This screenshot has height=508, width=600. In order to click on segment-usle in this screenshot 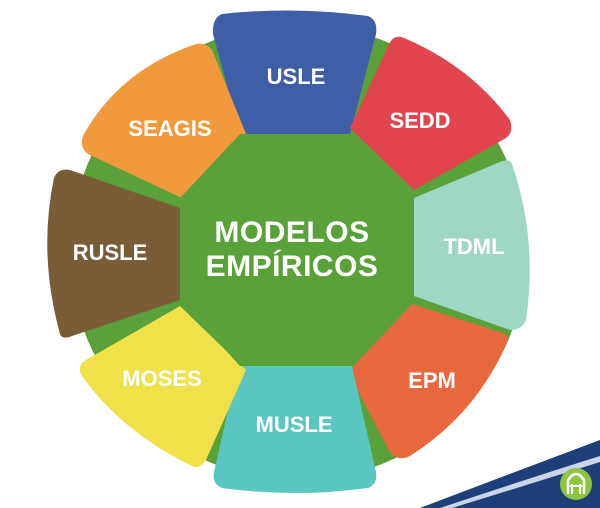, I will do `click(294, 72)`.